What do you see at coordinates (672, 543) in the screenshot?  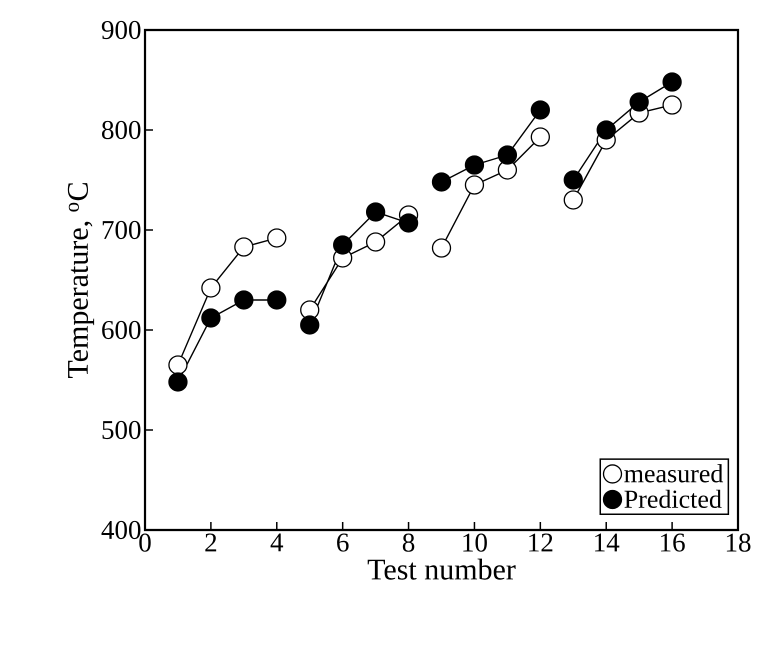 I see `x-tick-label: 16` at bounding box center [672, 543].